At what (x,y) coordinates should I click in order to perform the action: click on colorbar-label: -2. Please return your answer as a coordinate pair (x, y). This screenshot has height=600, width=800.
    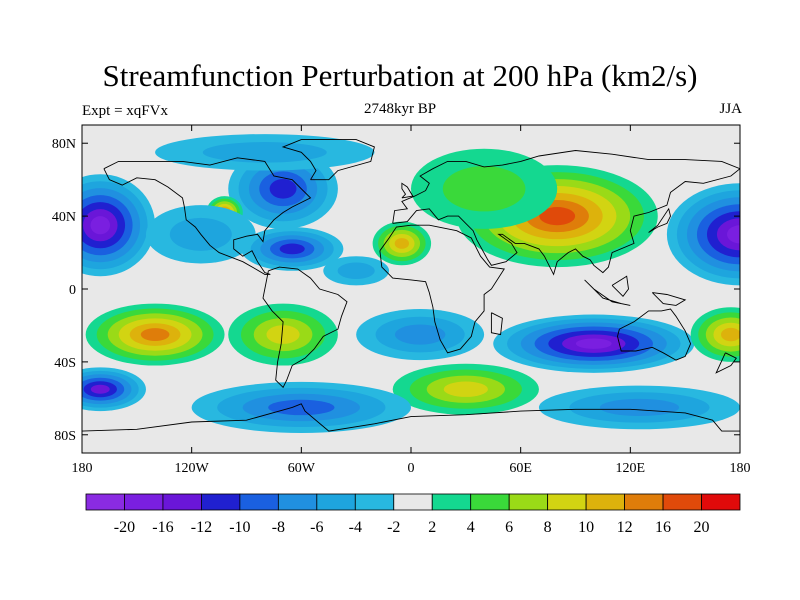
    Looking at the image, I should click on (393, 527).